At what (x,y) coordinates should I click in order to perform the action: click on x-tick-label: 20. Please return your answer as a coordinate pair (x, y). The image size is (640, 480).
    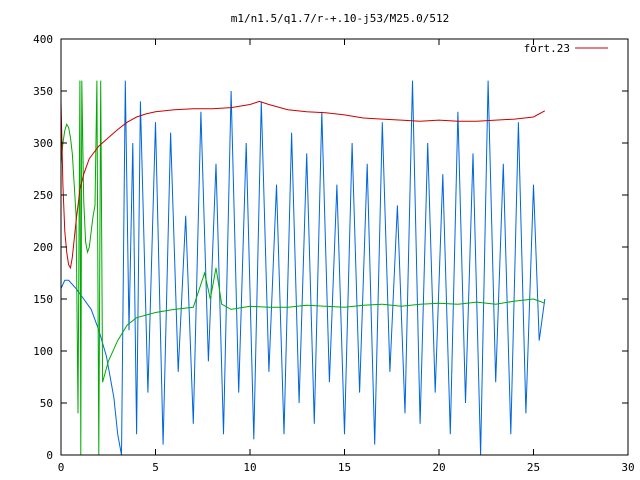
    Looking at the image, I should click on (438, 467).